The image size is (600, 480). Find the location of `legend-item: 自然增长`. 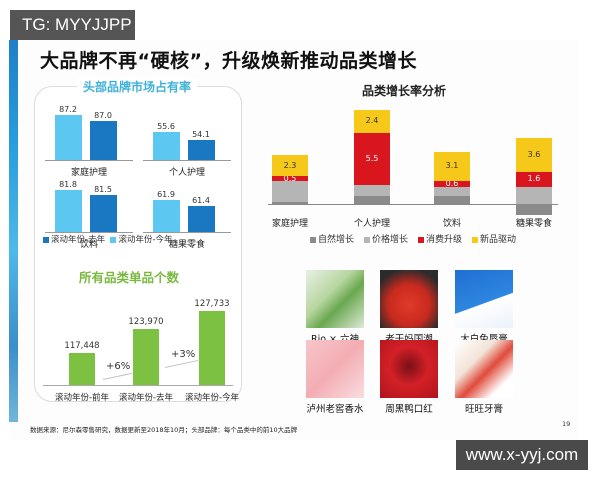

legend-item: 自然增长 is located at coordinates (332, 240).